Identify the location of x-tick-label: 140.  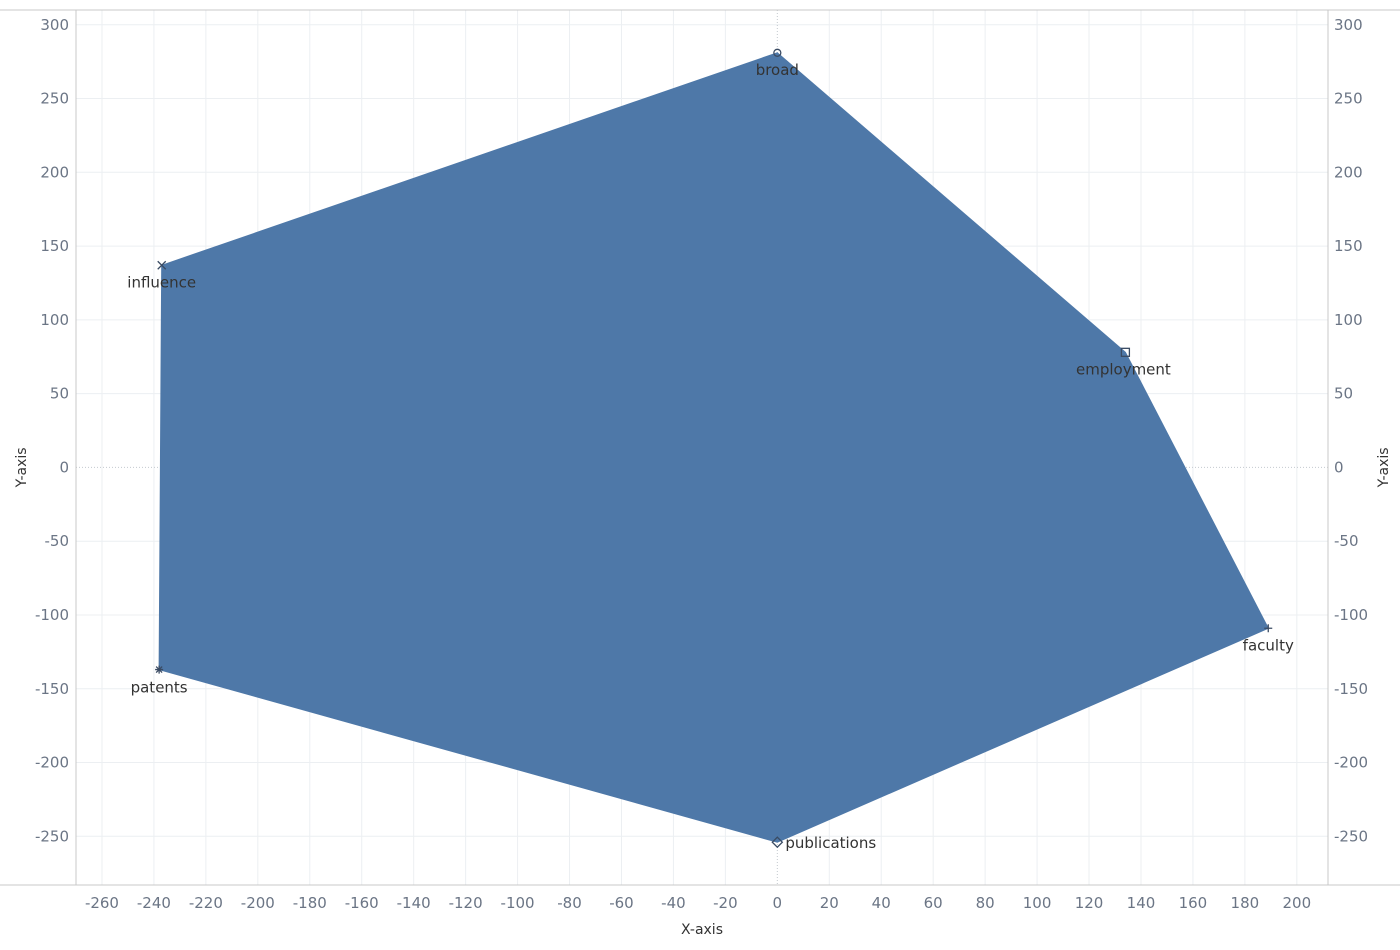
(1141, 903).